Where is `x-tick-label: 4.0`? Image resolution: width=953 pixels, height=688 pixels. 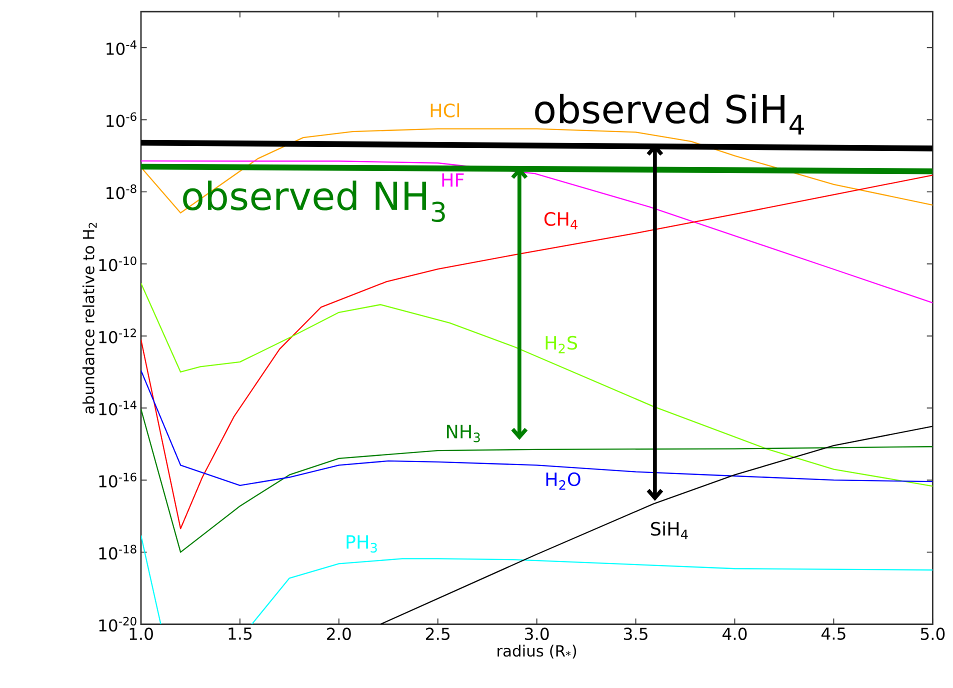 x-tick-label: 4.0 is located at coordinates (734, 634).